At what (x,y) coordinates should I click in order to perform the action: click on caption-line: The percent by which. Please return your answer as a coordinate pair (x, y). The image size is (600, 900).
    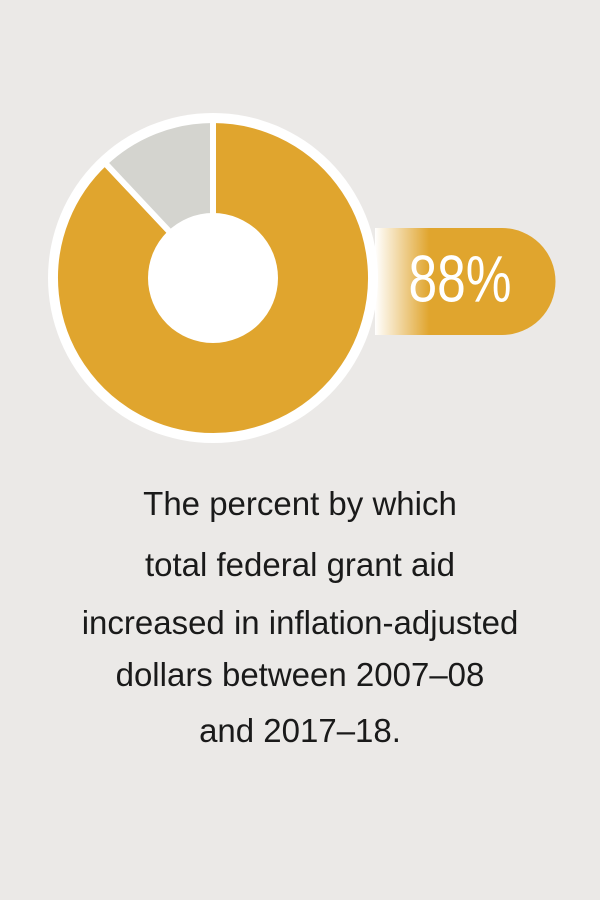
    Looking at the image, I should click on (300, 503).